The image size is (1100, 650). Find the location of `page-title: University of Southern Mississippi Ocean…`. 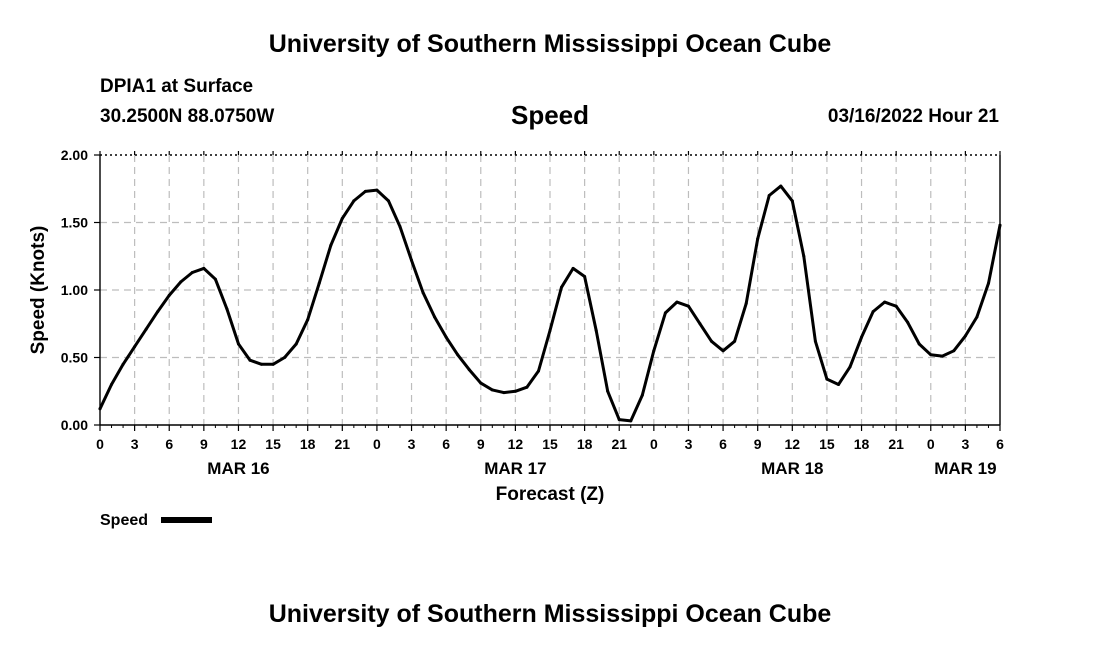

page-title: University of Southern Mississippi Ocean… is located at coordinates (550, 44).